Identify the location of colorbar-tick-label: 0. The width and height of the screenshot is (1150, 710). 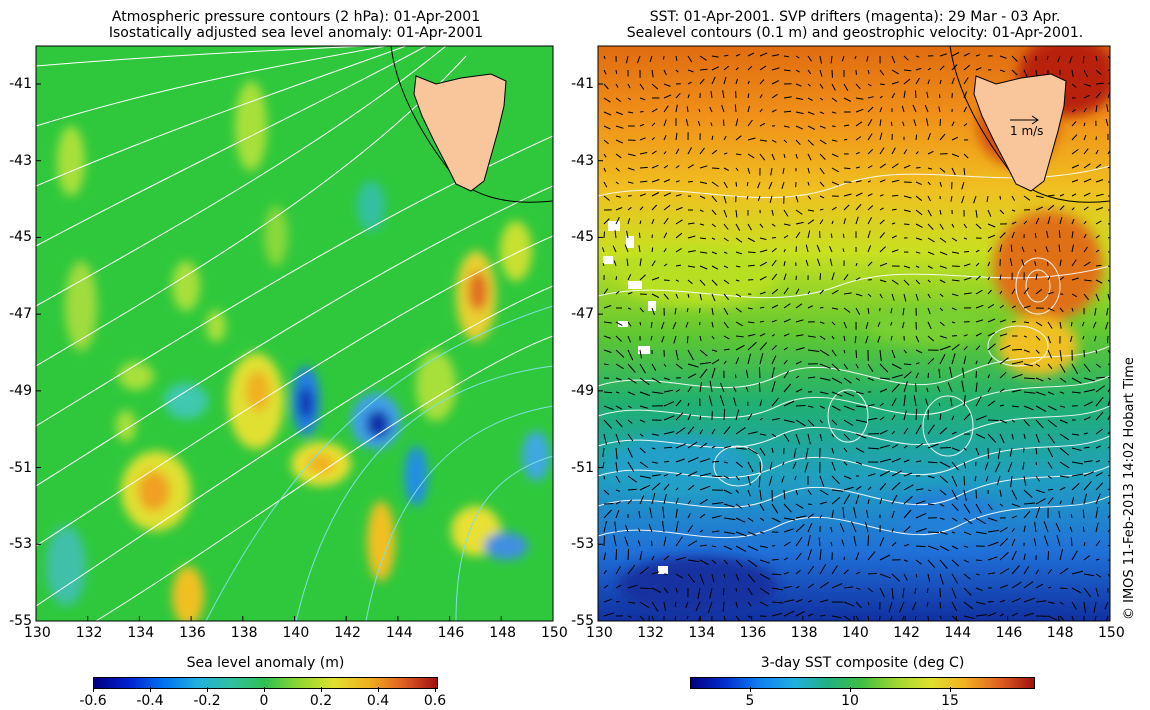
(264, 701).